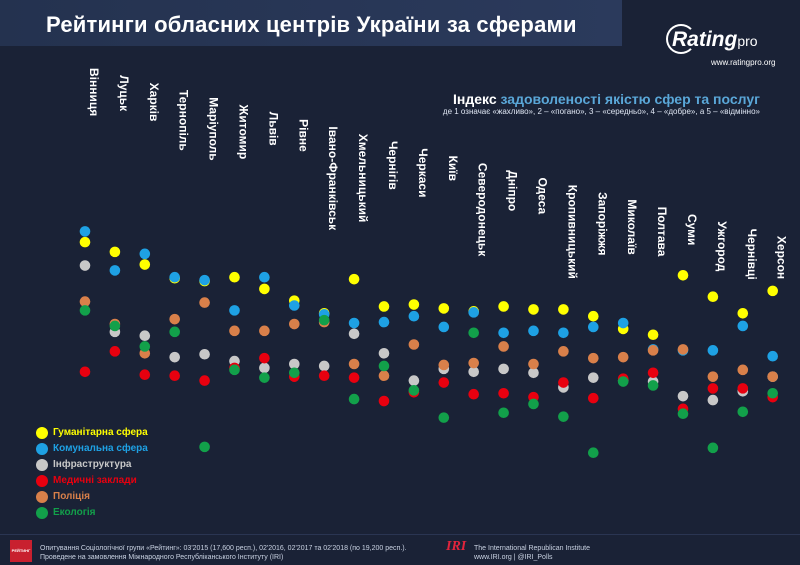 The width and height of the screenshot is (800, 565). What do you see at coordinates (747, 41) in the screenshot?
I see `logo-suffix: pro` at bounding box center [747, 41].